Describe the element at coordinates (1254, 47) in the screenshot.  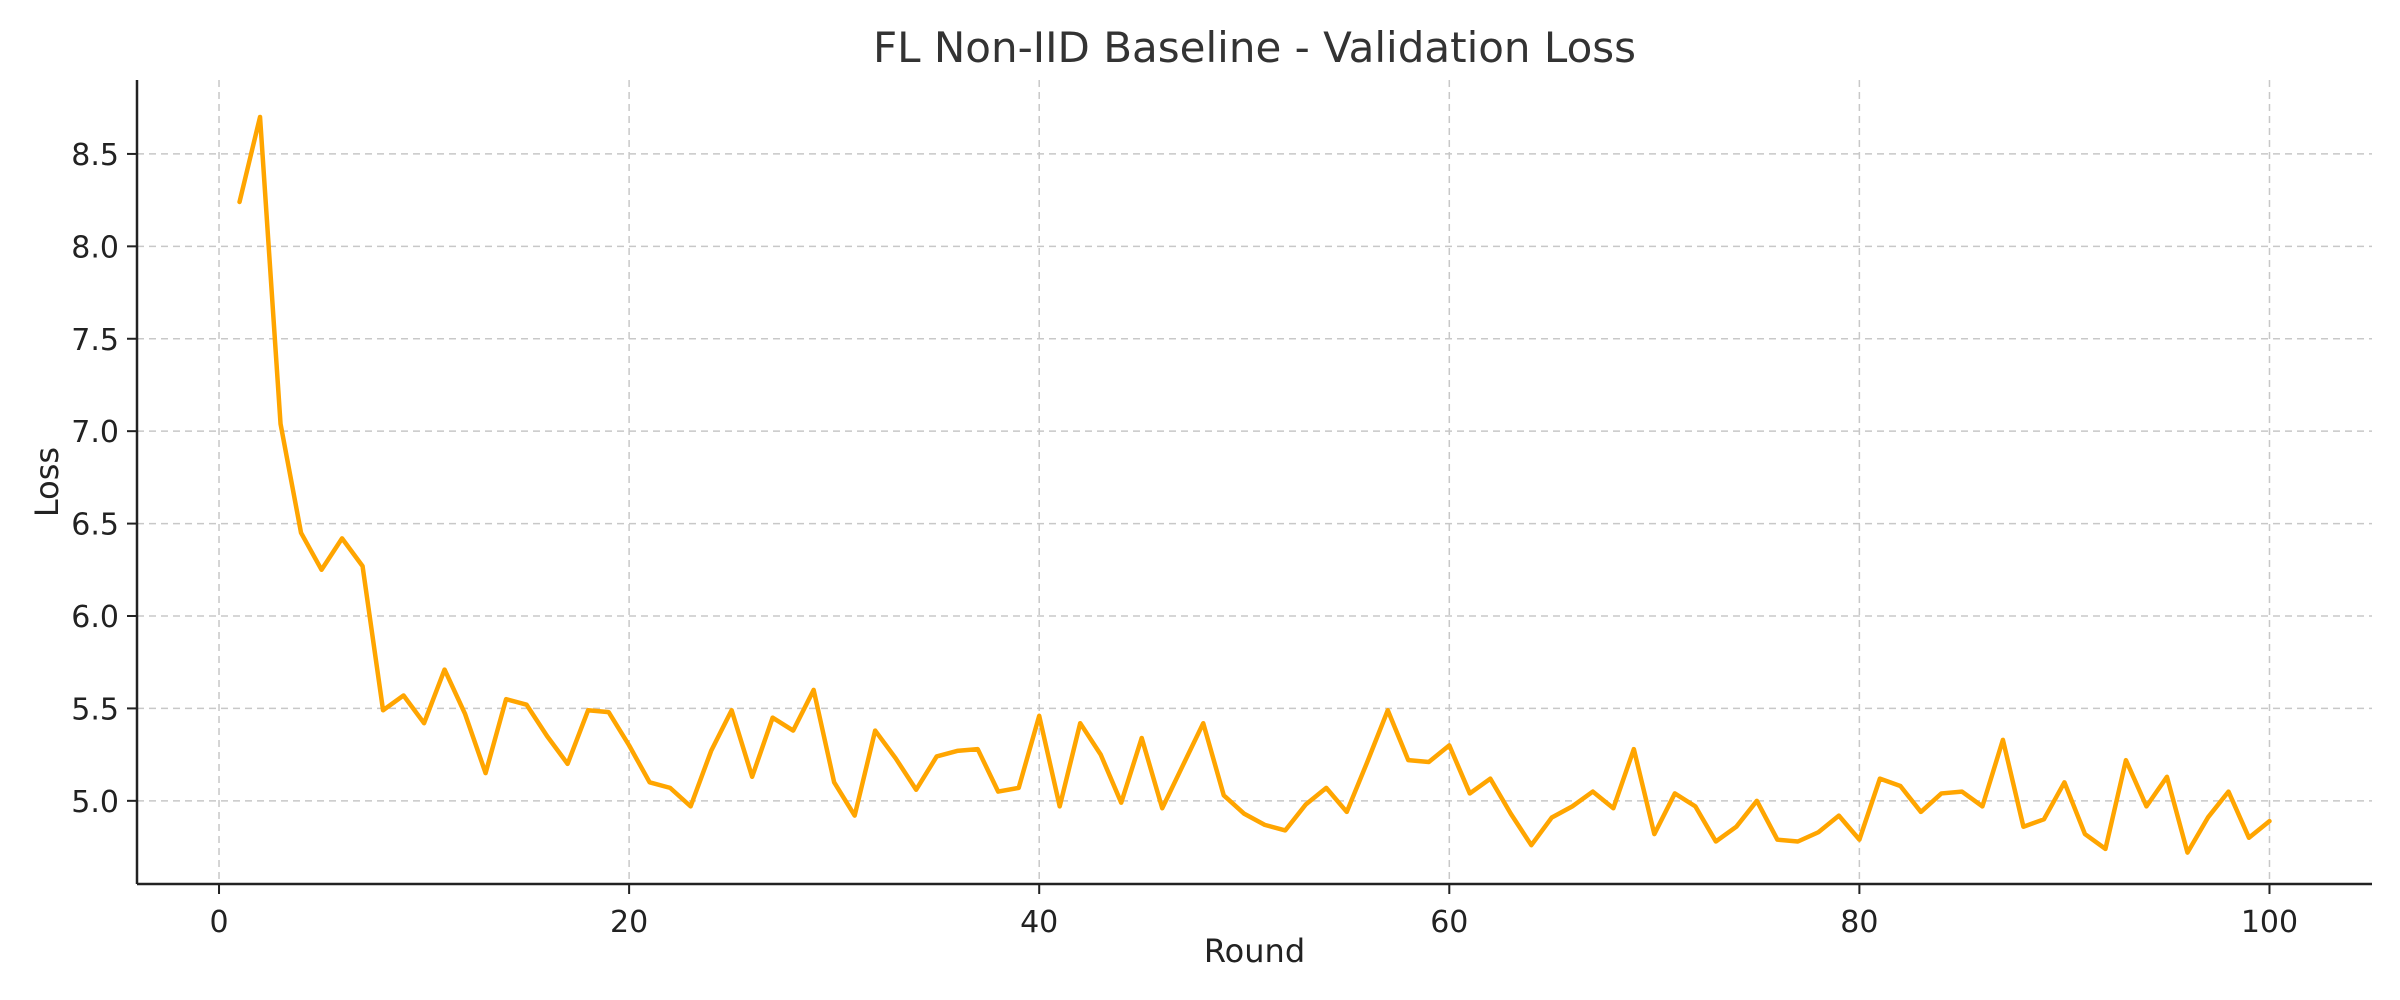
I see `chart-title: FL Non-IID Baseline - Validation Loss` at that location.